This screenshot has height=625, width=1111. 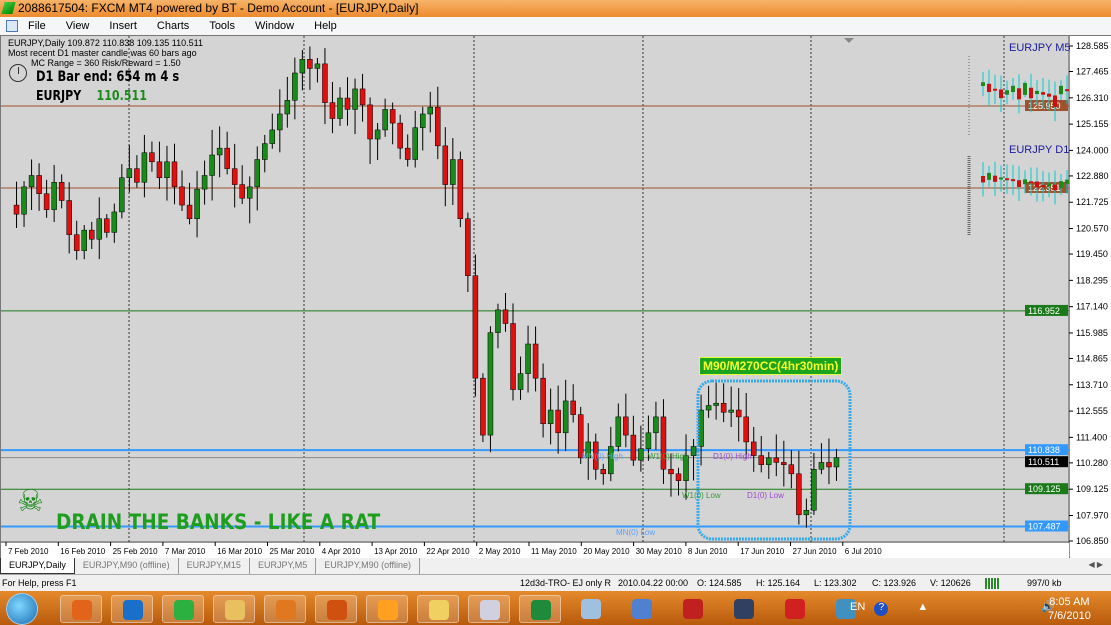 I want to click on y-tick-label: 106.850, so click(x=1092, y=541).